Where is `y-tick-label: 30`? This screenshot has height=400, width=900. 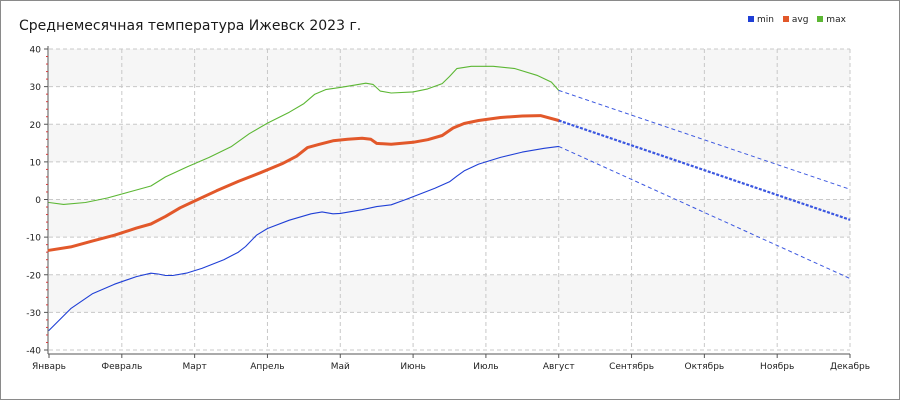
y-tick-label: 30 is located at coordinates (36, 88).